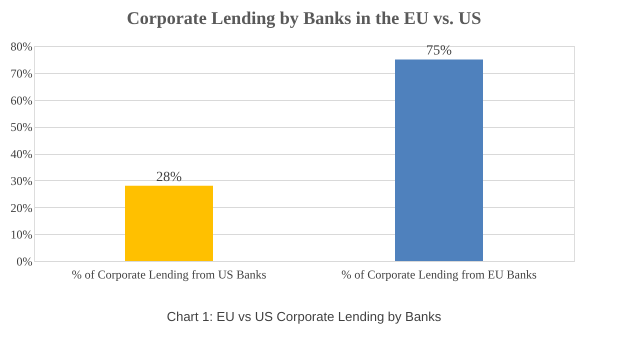 This screenshot has width=625, height=338. I want to click on y-tick-label: 10%, so click(21, 235).